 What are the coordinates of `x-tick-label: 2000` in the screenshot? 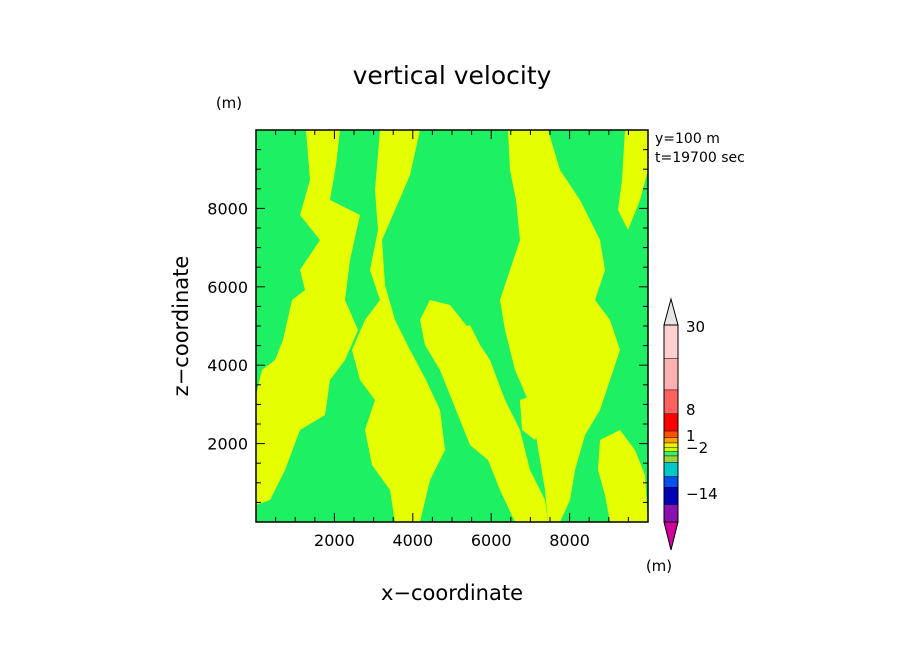 It's located at (334, 540).